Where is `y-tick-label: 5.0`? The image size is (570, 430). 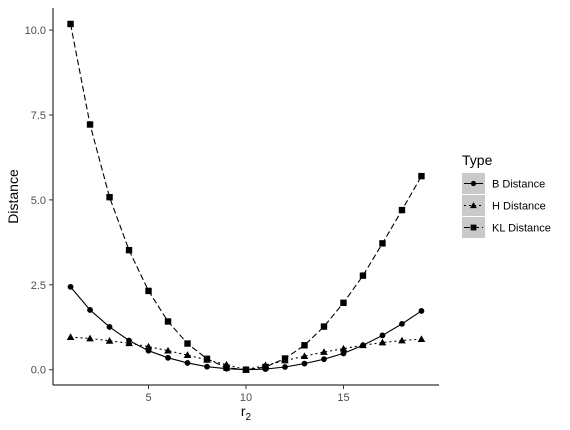
y-tick-label: 5.0 is located at coordinates (38, 201).